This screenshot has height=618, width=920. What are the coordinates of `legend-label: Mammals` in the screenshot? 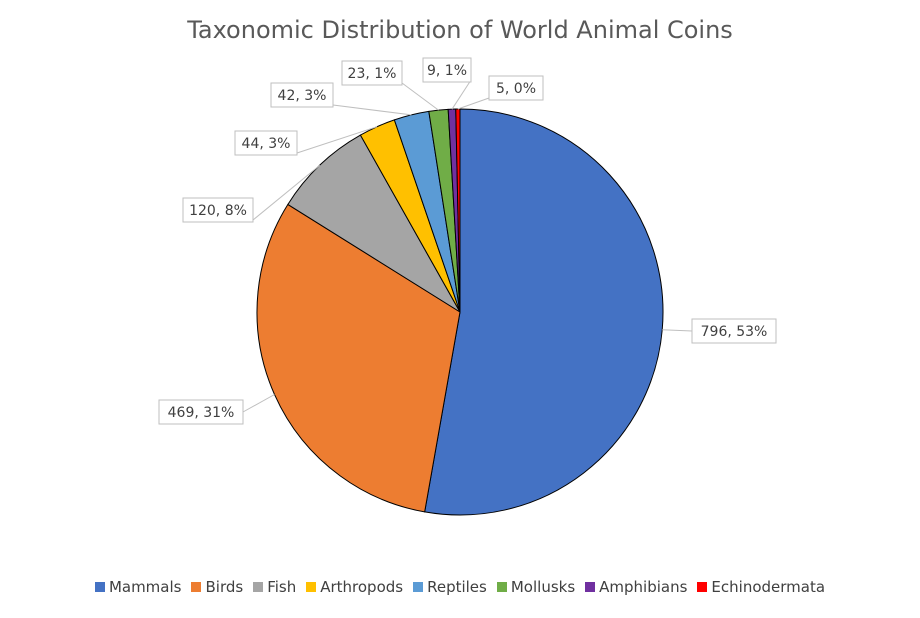 It's located at (145, 587).